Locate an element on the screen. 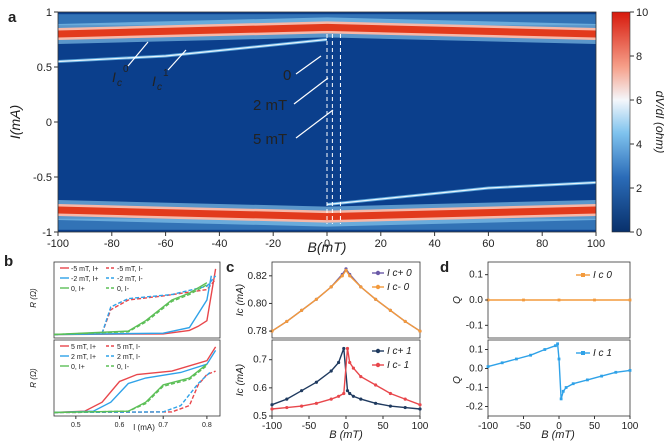 The width and height of the screenshot is (664, 442). legend-label: I c 1 is located at coordinates (602, 353).